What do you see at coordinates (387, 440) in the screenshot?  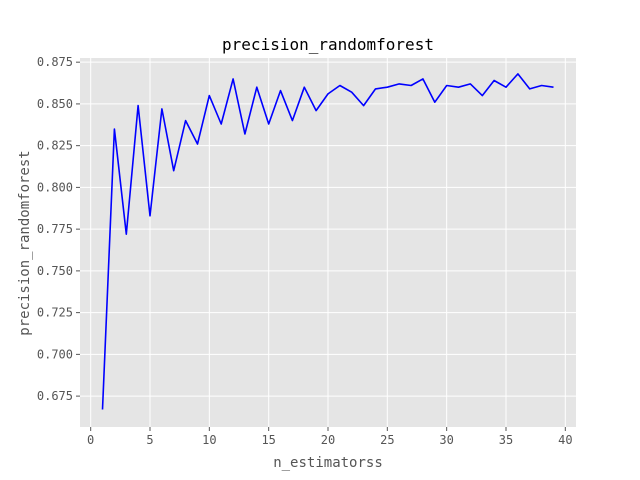 I see `x-tick-label: 25` at bounding box center [387, 440].